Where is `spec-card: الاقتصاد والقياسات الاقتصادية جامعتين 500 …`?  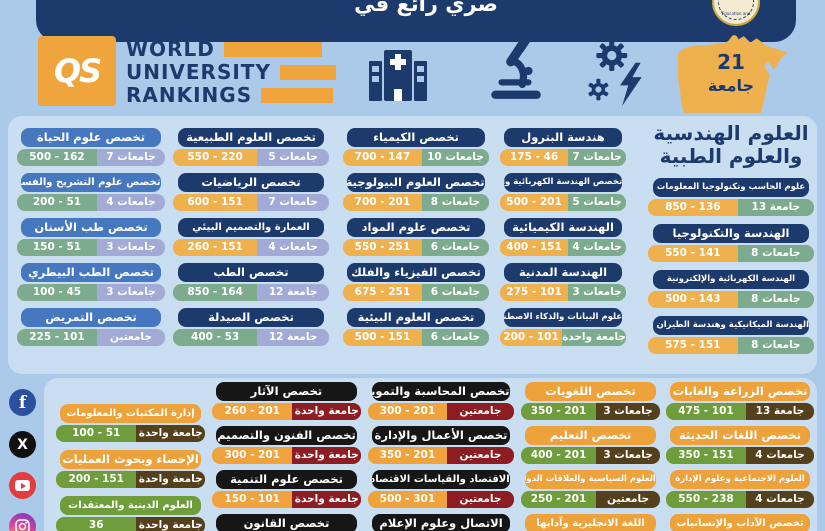
spec-card: الاقتصاد والقياسات الاقتصادية جامعتين 500 … is located at coordinates (441, 489).